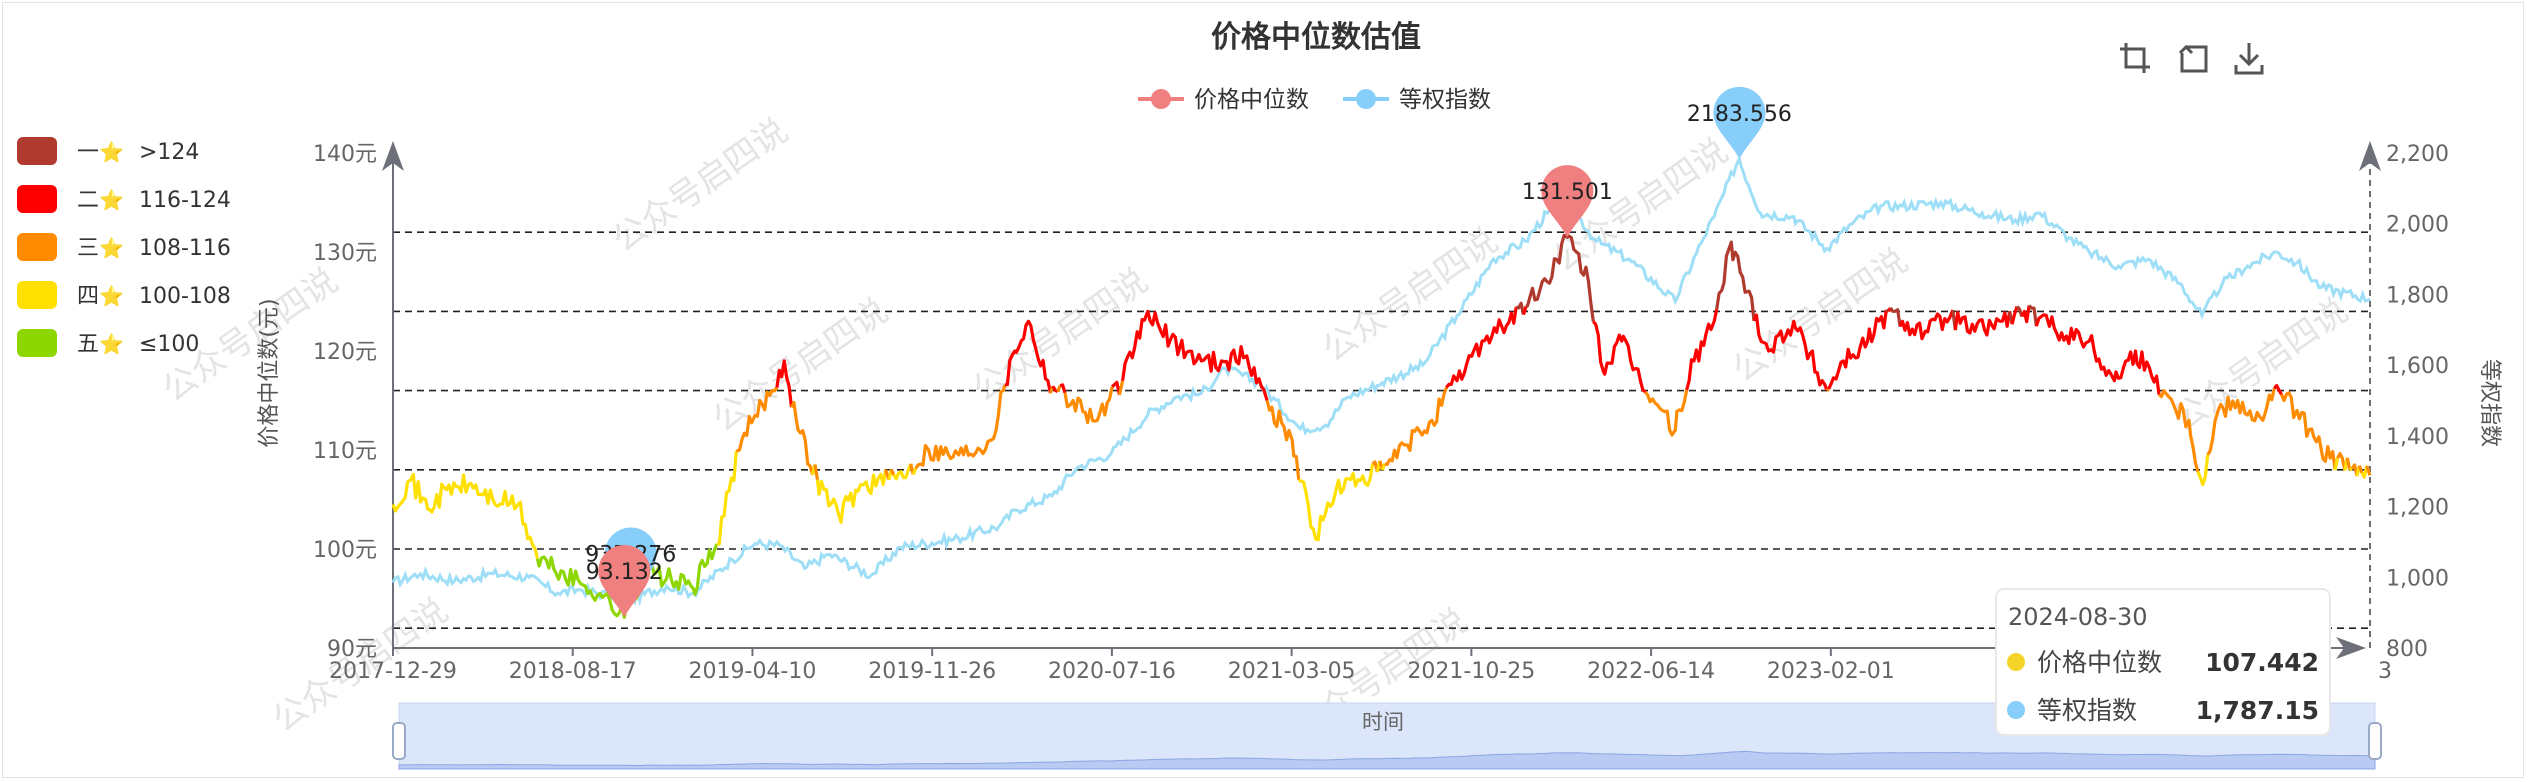 This screenshot has height=782, width=2528. What do you see at coordinates (800, 366) in the screenshot?
I see `watermark-text: 公众号启四说` at bounding box center [800, 366].